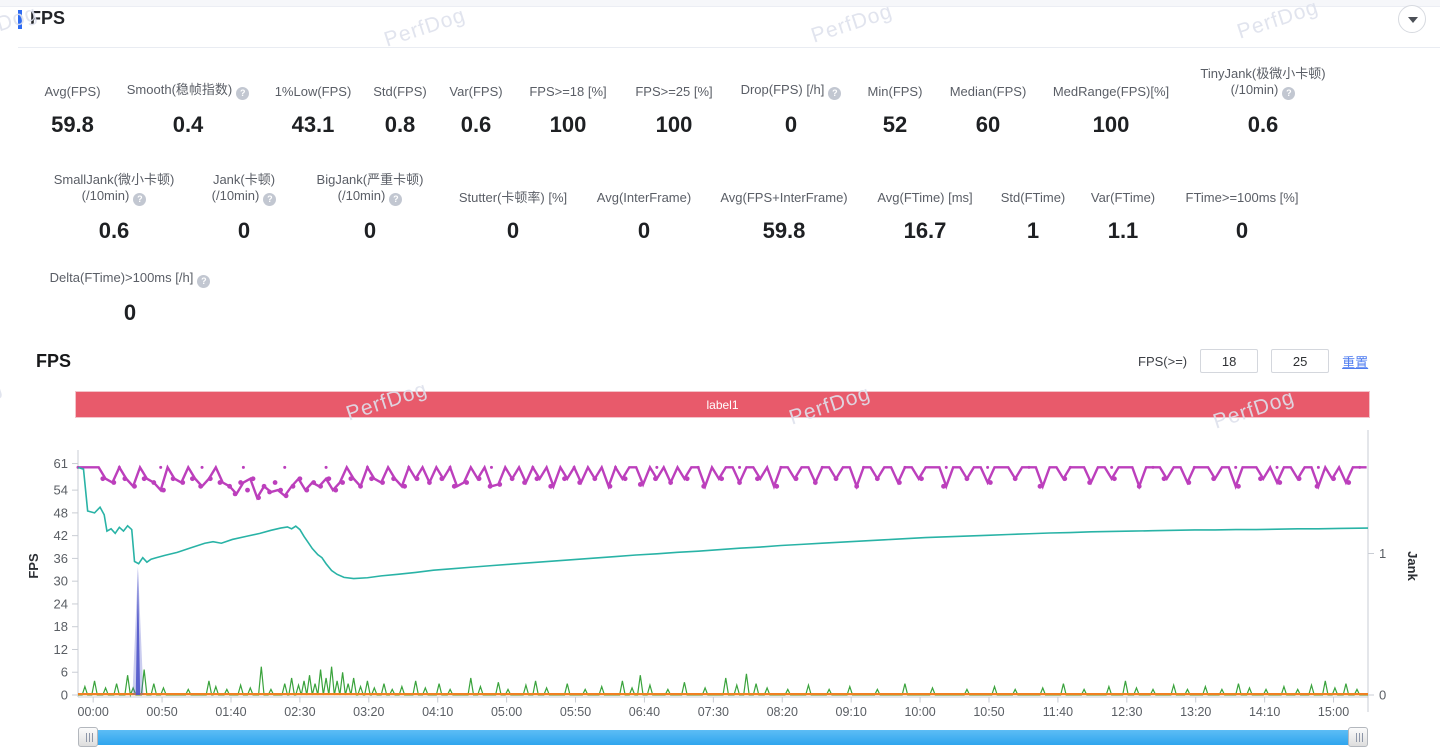 This screenshot has height=754, width=1440. What do you see at coordinates (506, 712) in the screenshot?
I see `svg-text: 05:00` at bounding box center [506, 712].